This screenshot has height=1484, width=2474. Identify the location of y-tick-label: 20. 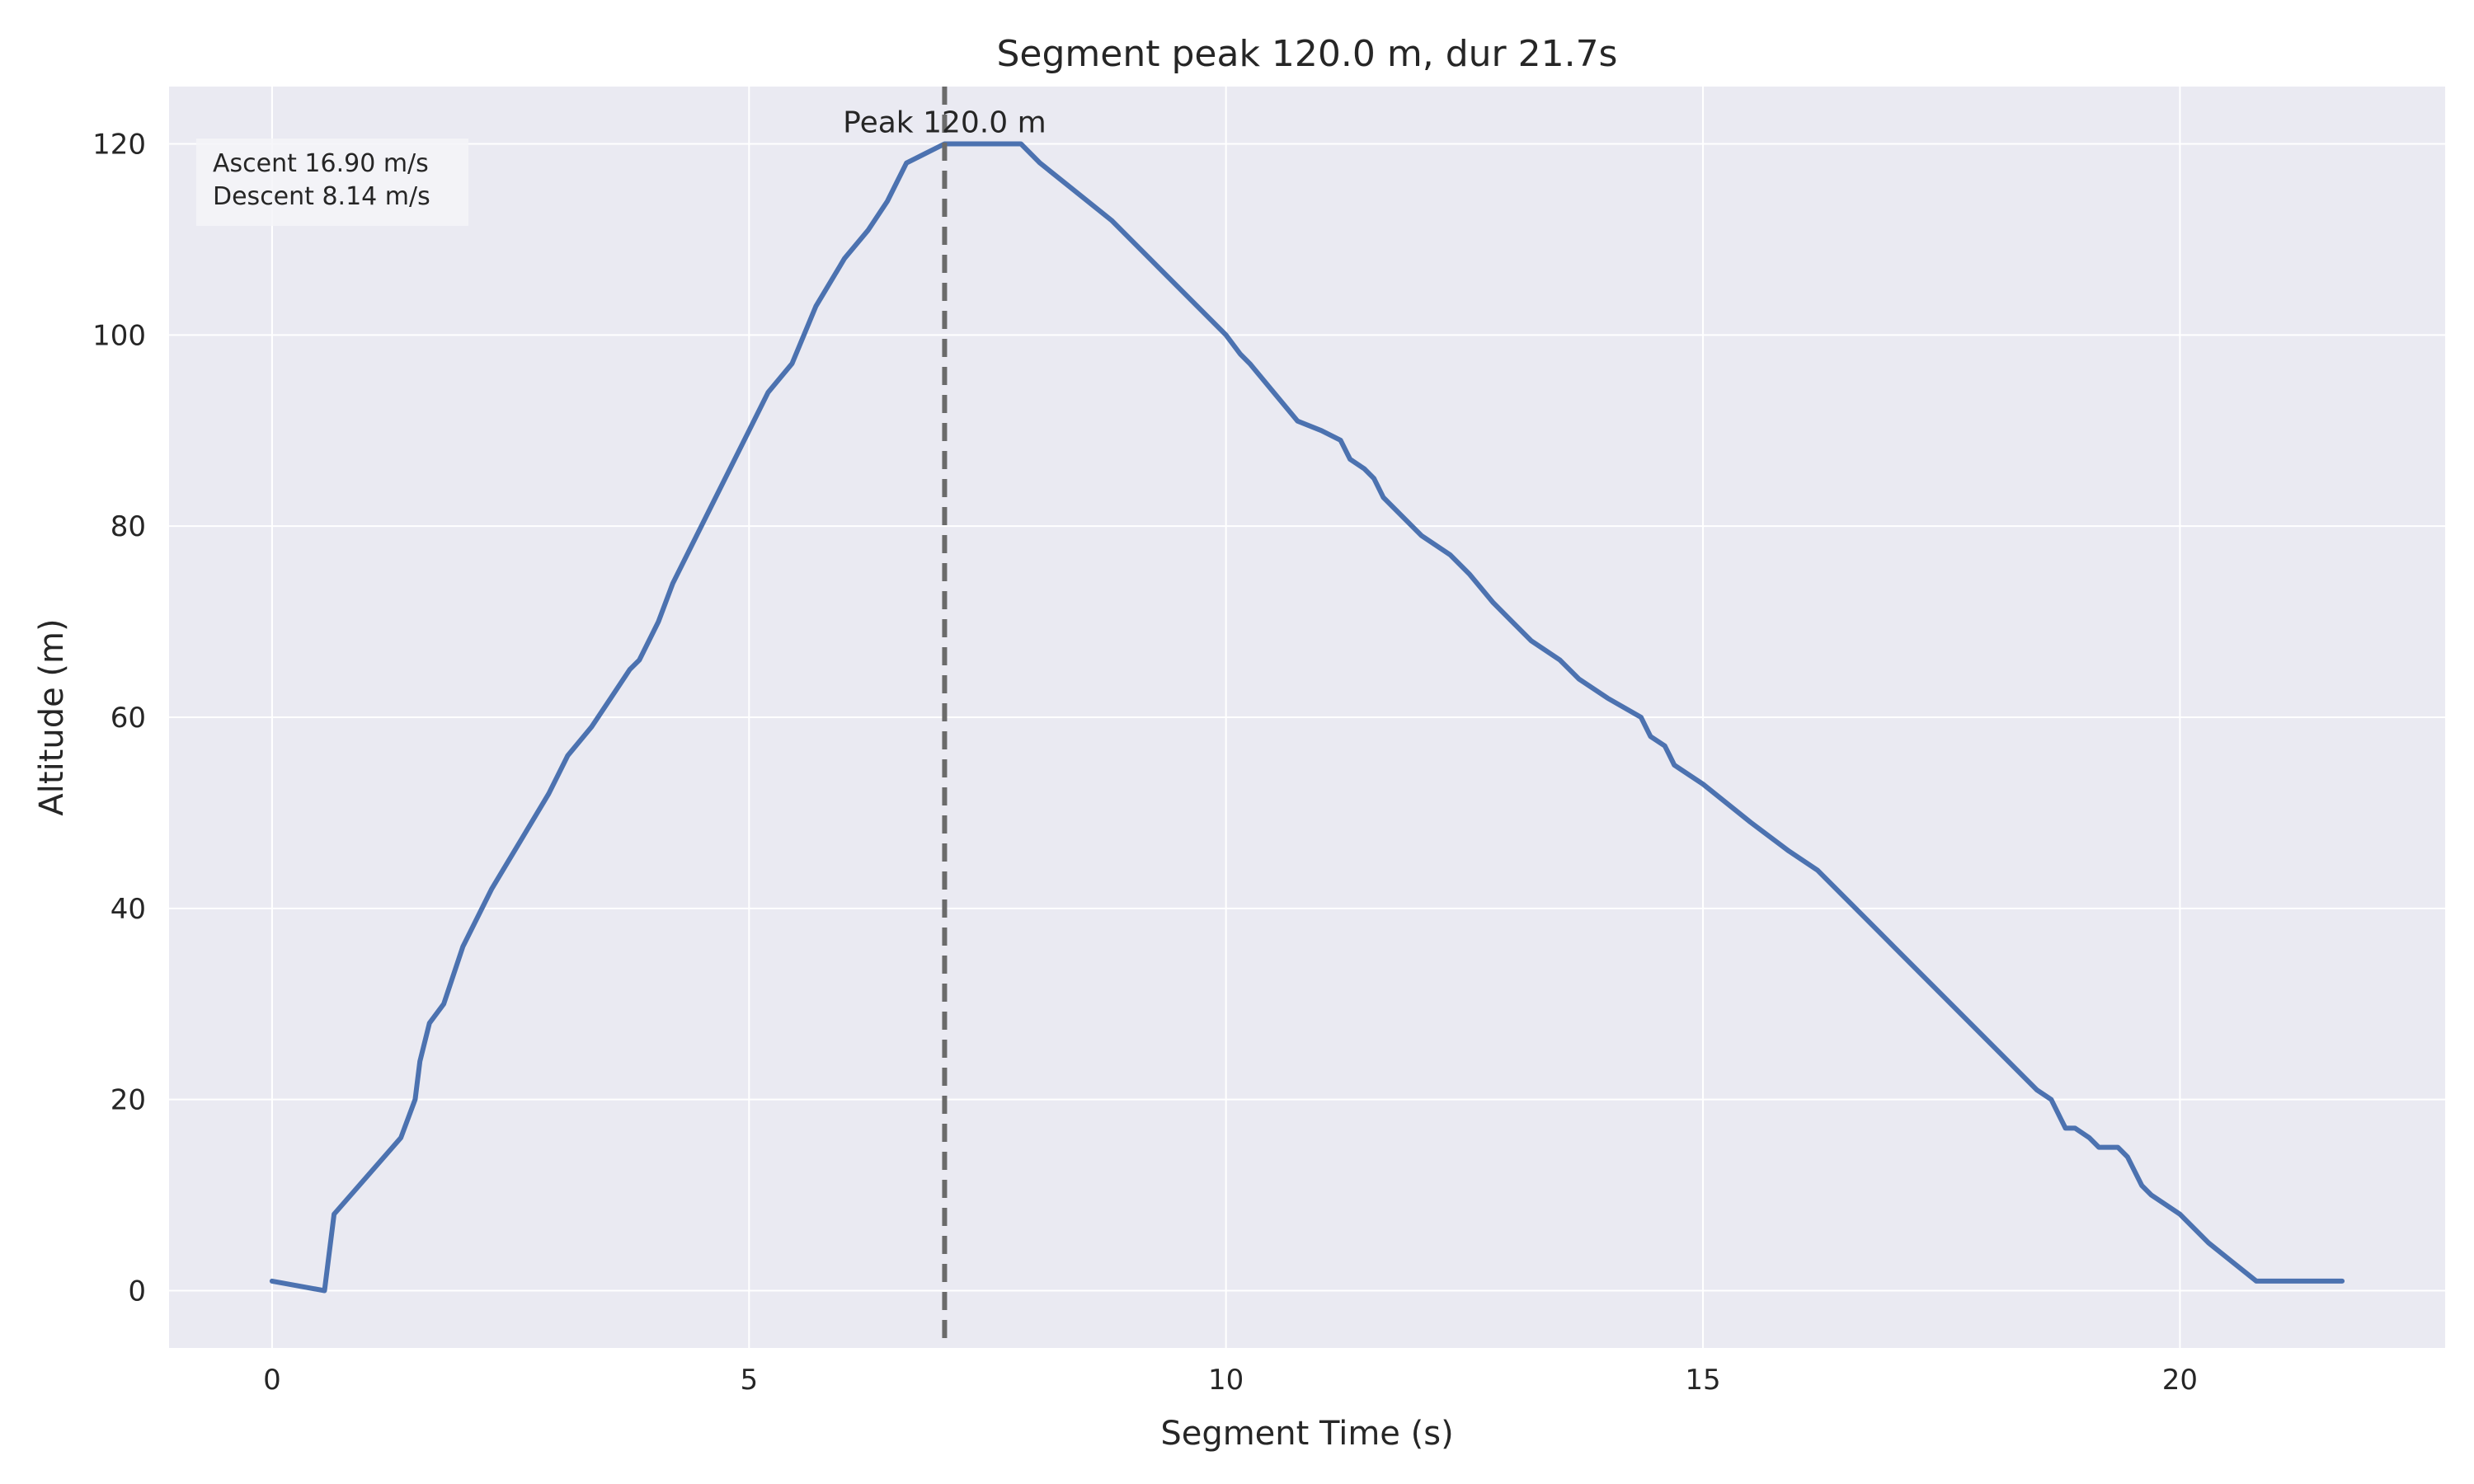
(128, 1100).